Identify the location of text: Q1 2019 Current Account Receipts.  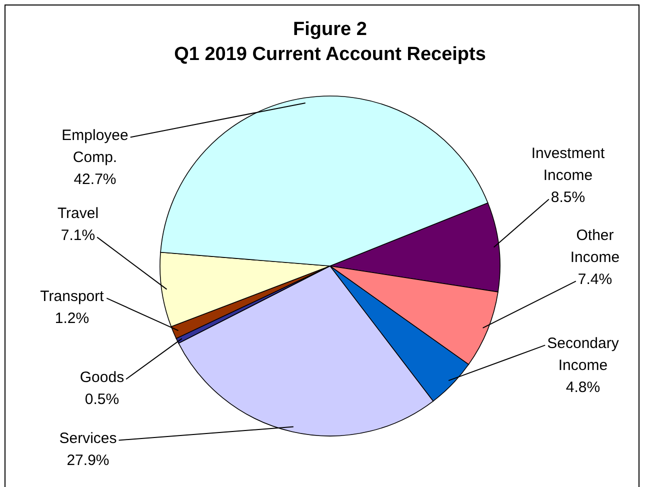
(330, 54).